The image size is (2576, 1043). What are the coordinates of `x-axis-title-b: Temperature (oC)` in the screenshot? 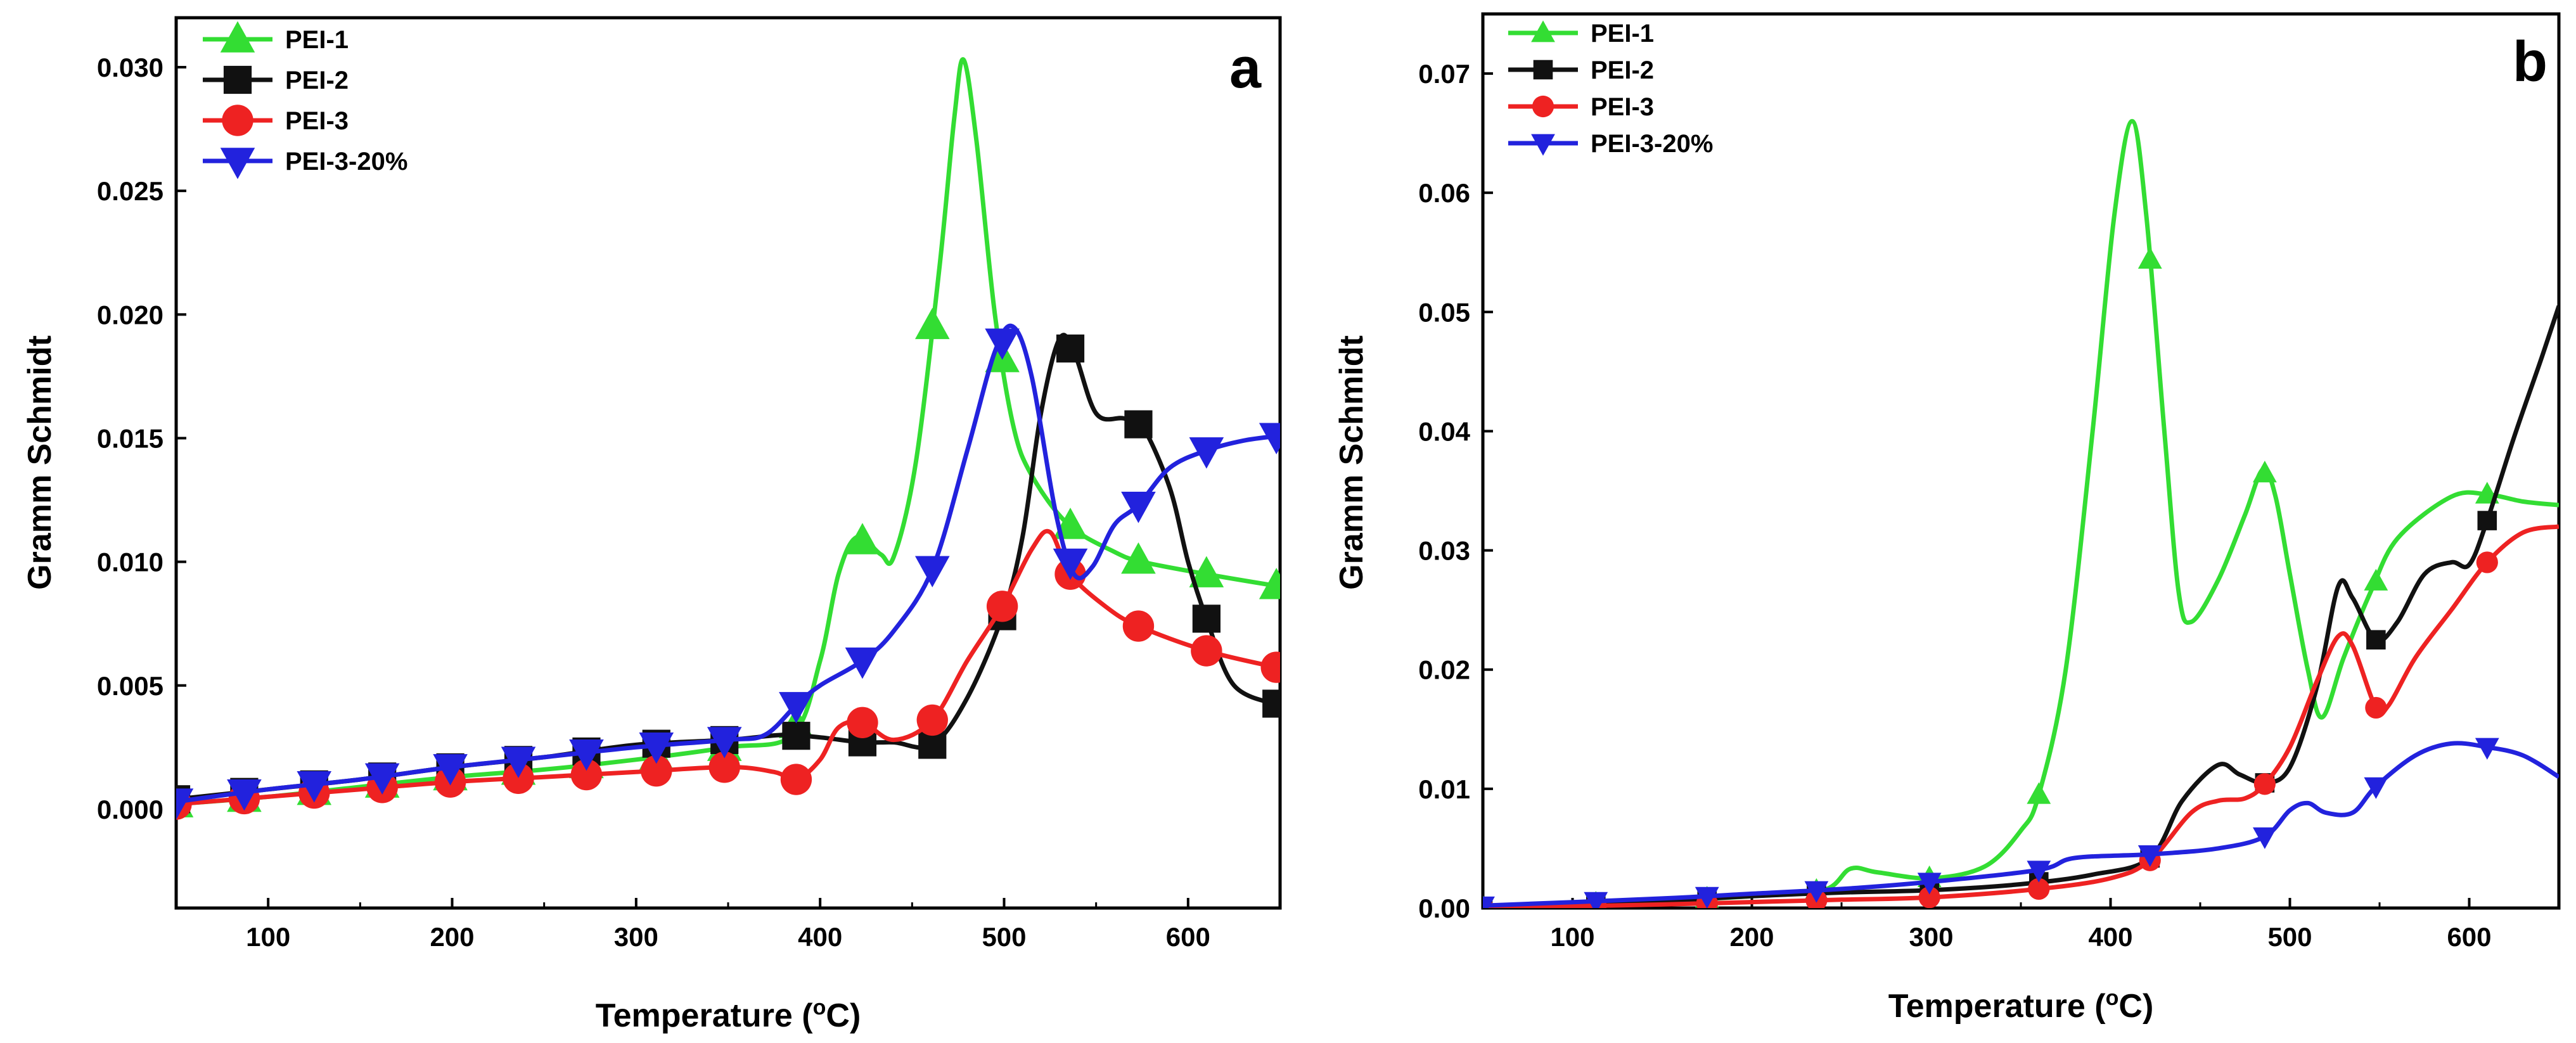 It's located at (2021, 1006).